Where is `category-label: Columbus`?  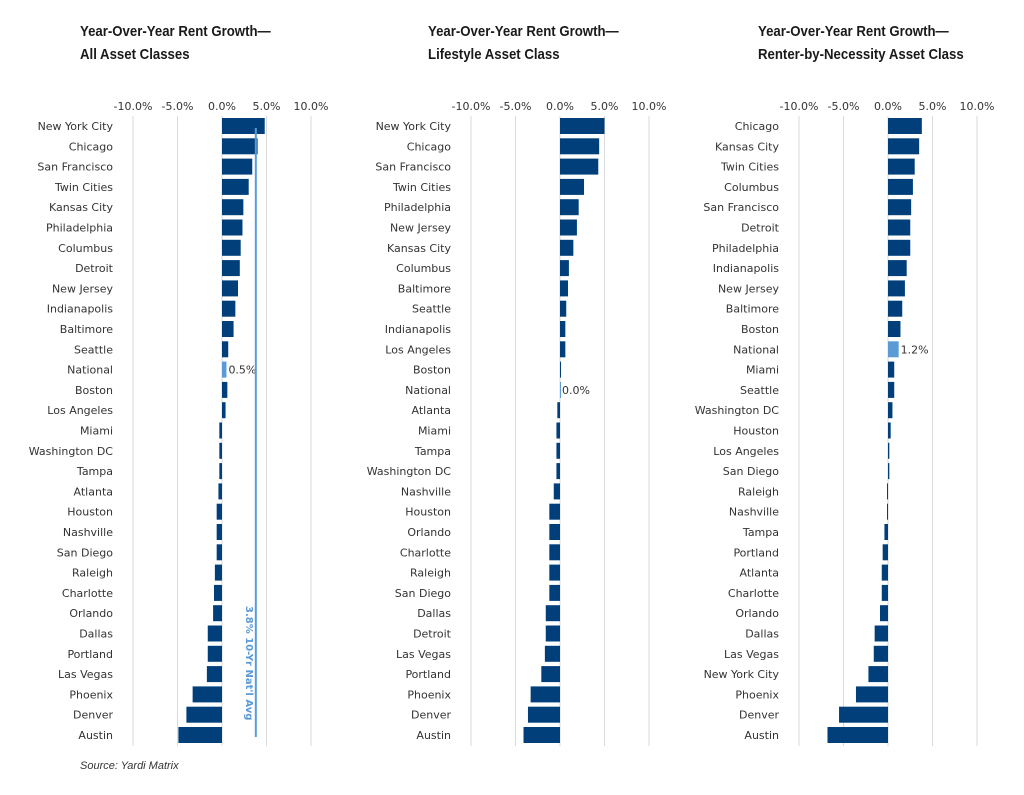
category-label: Columbus is located at coordinates (85, 248).